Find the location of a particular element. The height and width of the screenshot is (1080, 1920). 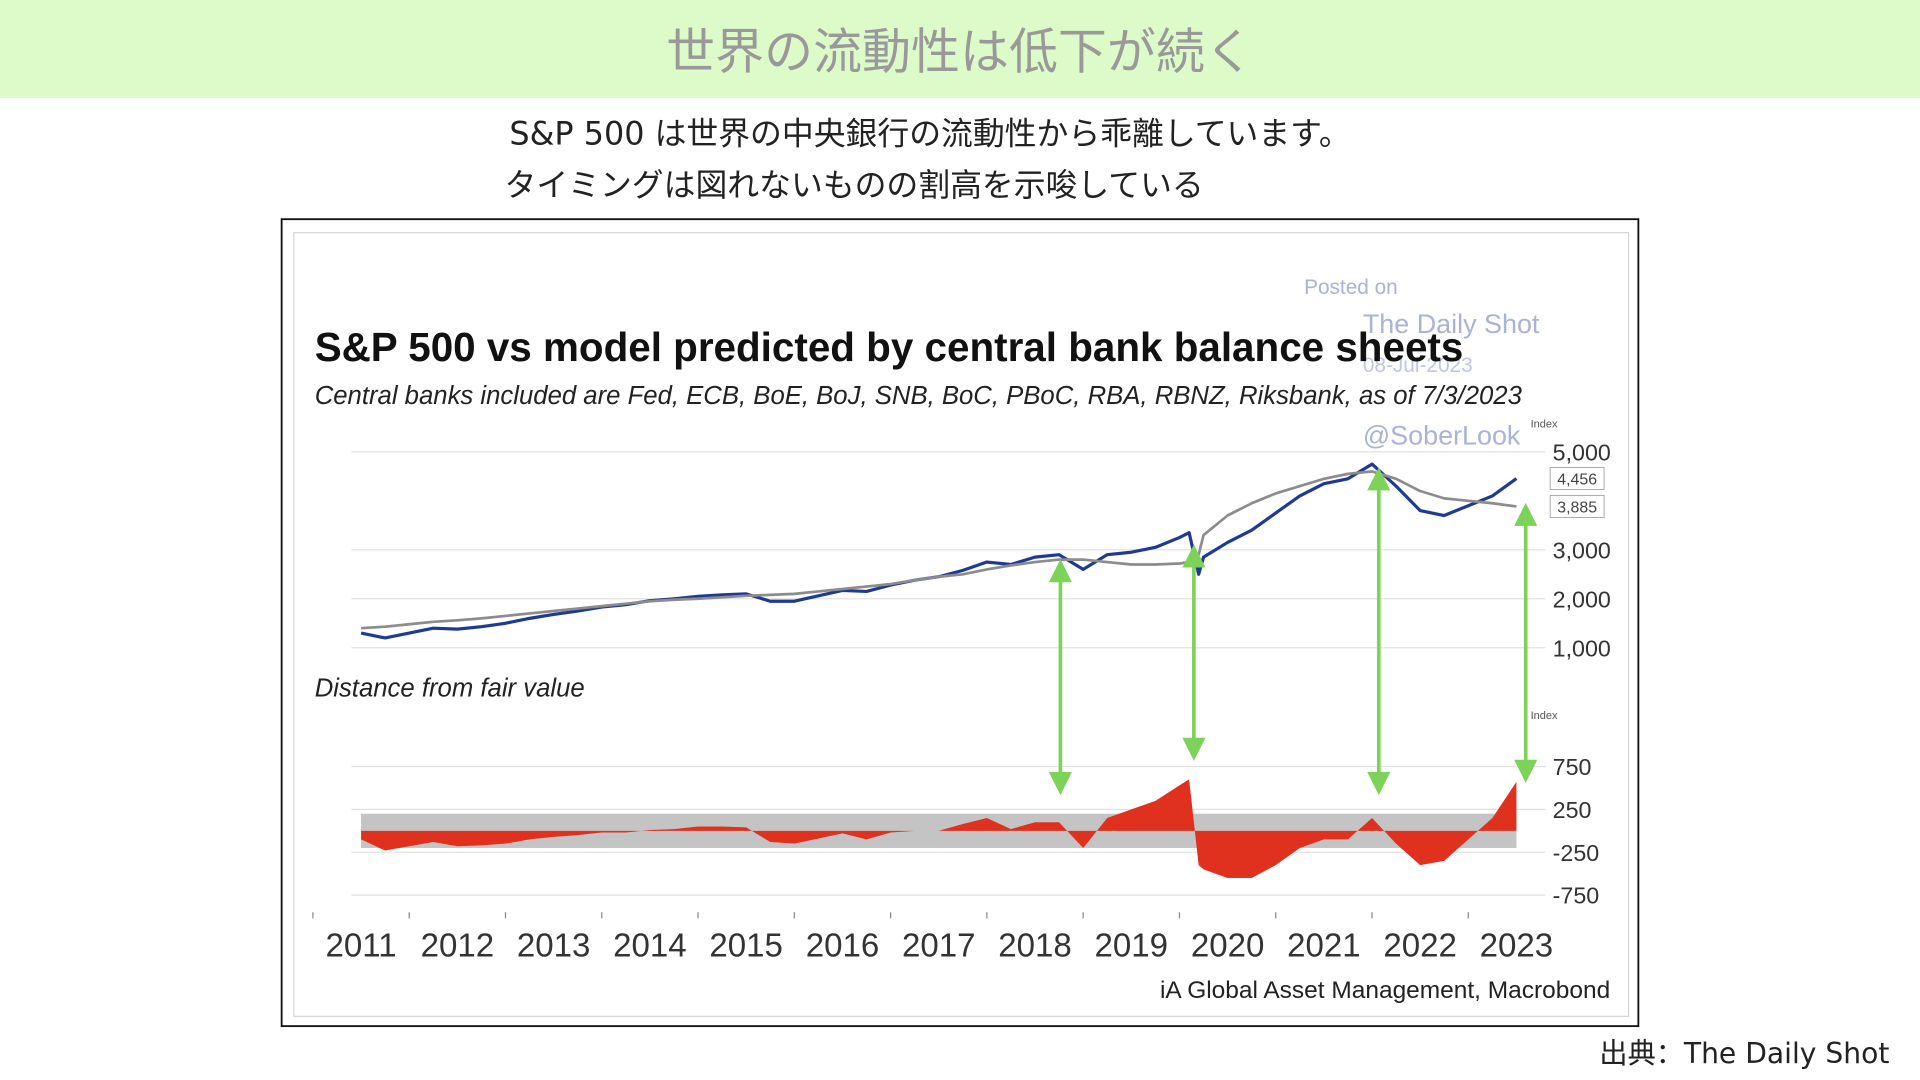

x-tick-label: 2017 is located at coordinates (939, 945).